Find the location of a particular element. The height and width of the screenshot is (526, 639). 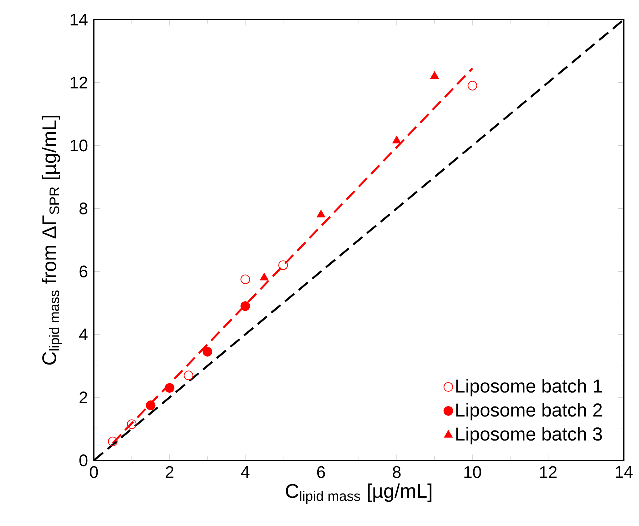

y-tick-label: 2 is located at coordinates (84, 398).